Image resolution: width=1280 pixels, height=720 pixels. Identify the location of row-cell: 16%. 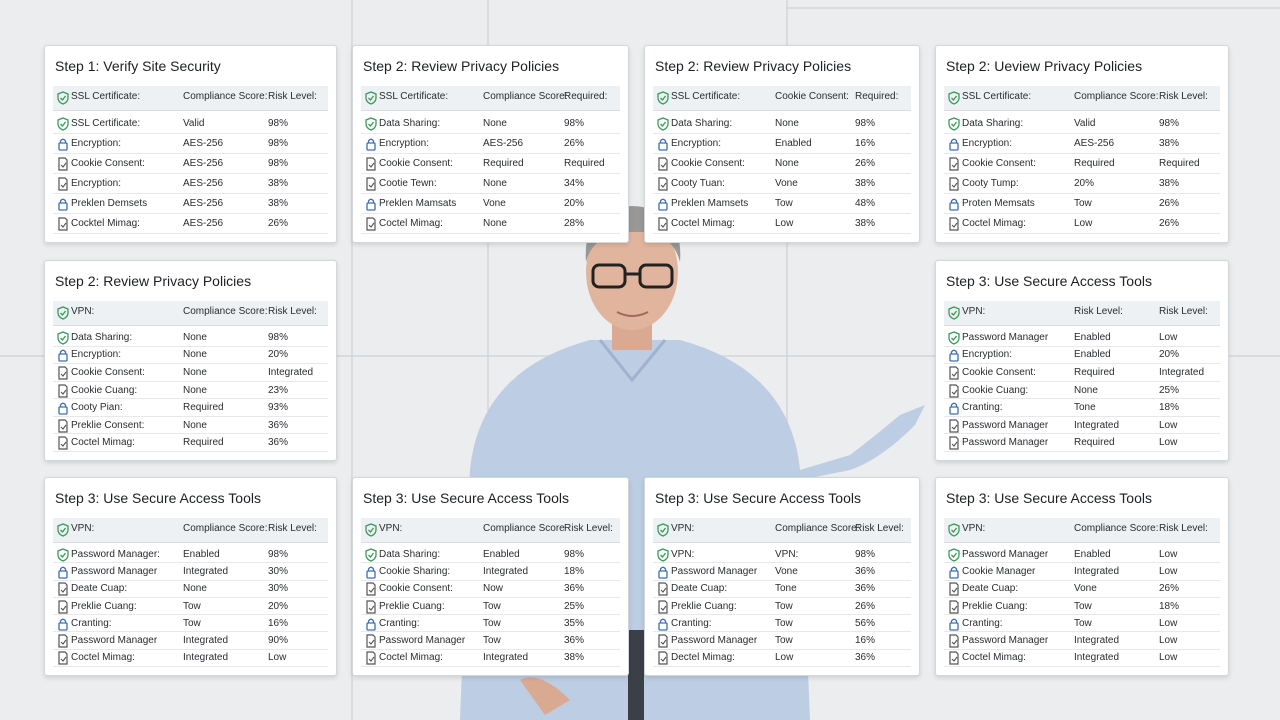
(865, 641).